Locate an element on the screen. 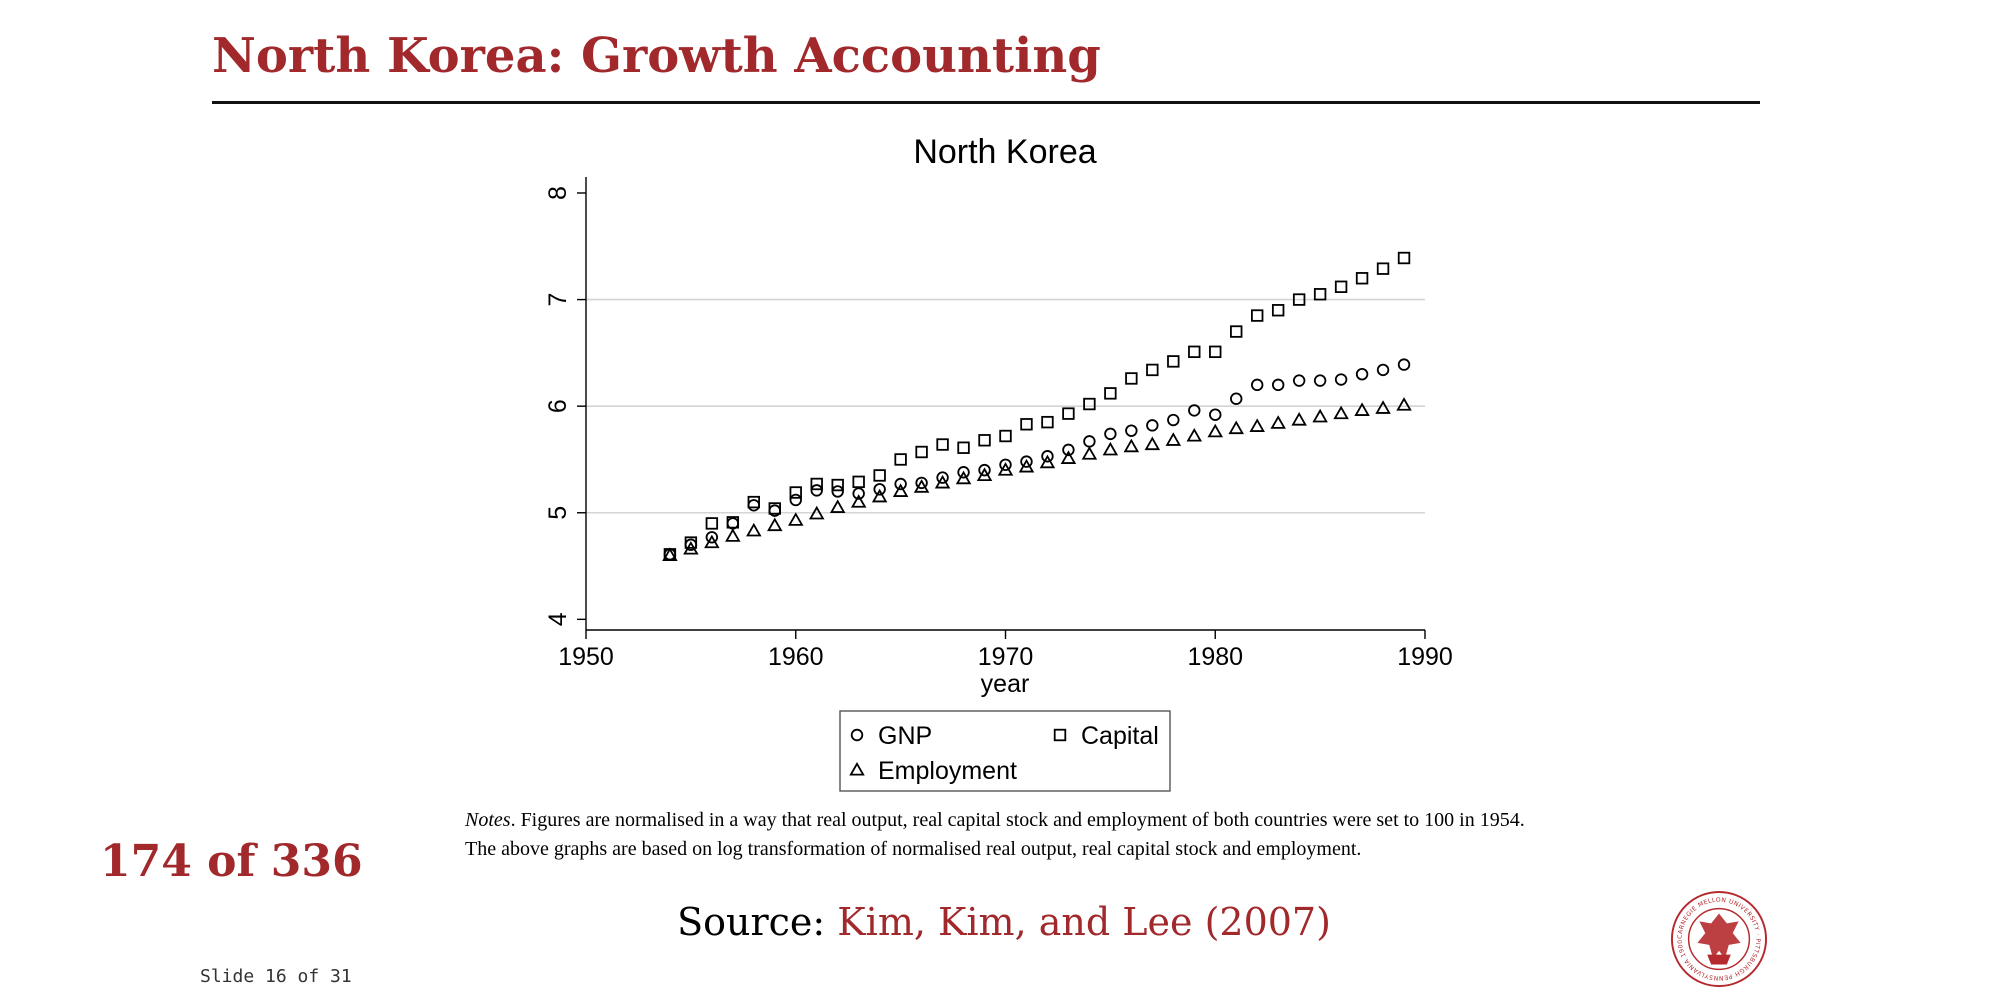  employment-point-1971 is located at coordinates (1026, 465).